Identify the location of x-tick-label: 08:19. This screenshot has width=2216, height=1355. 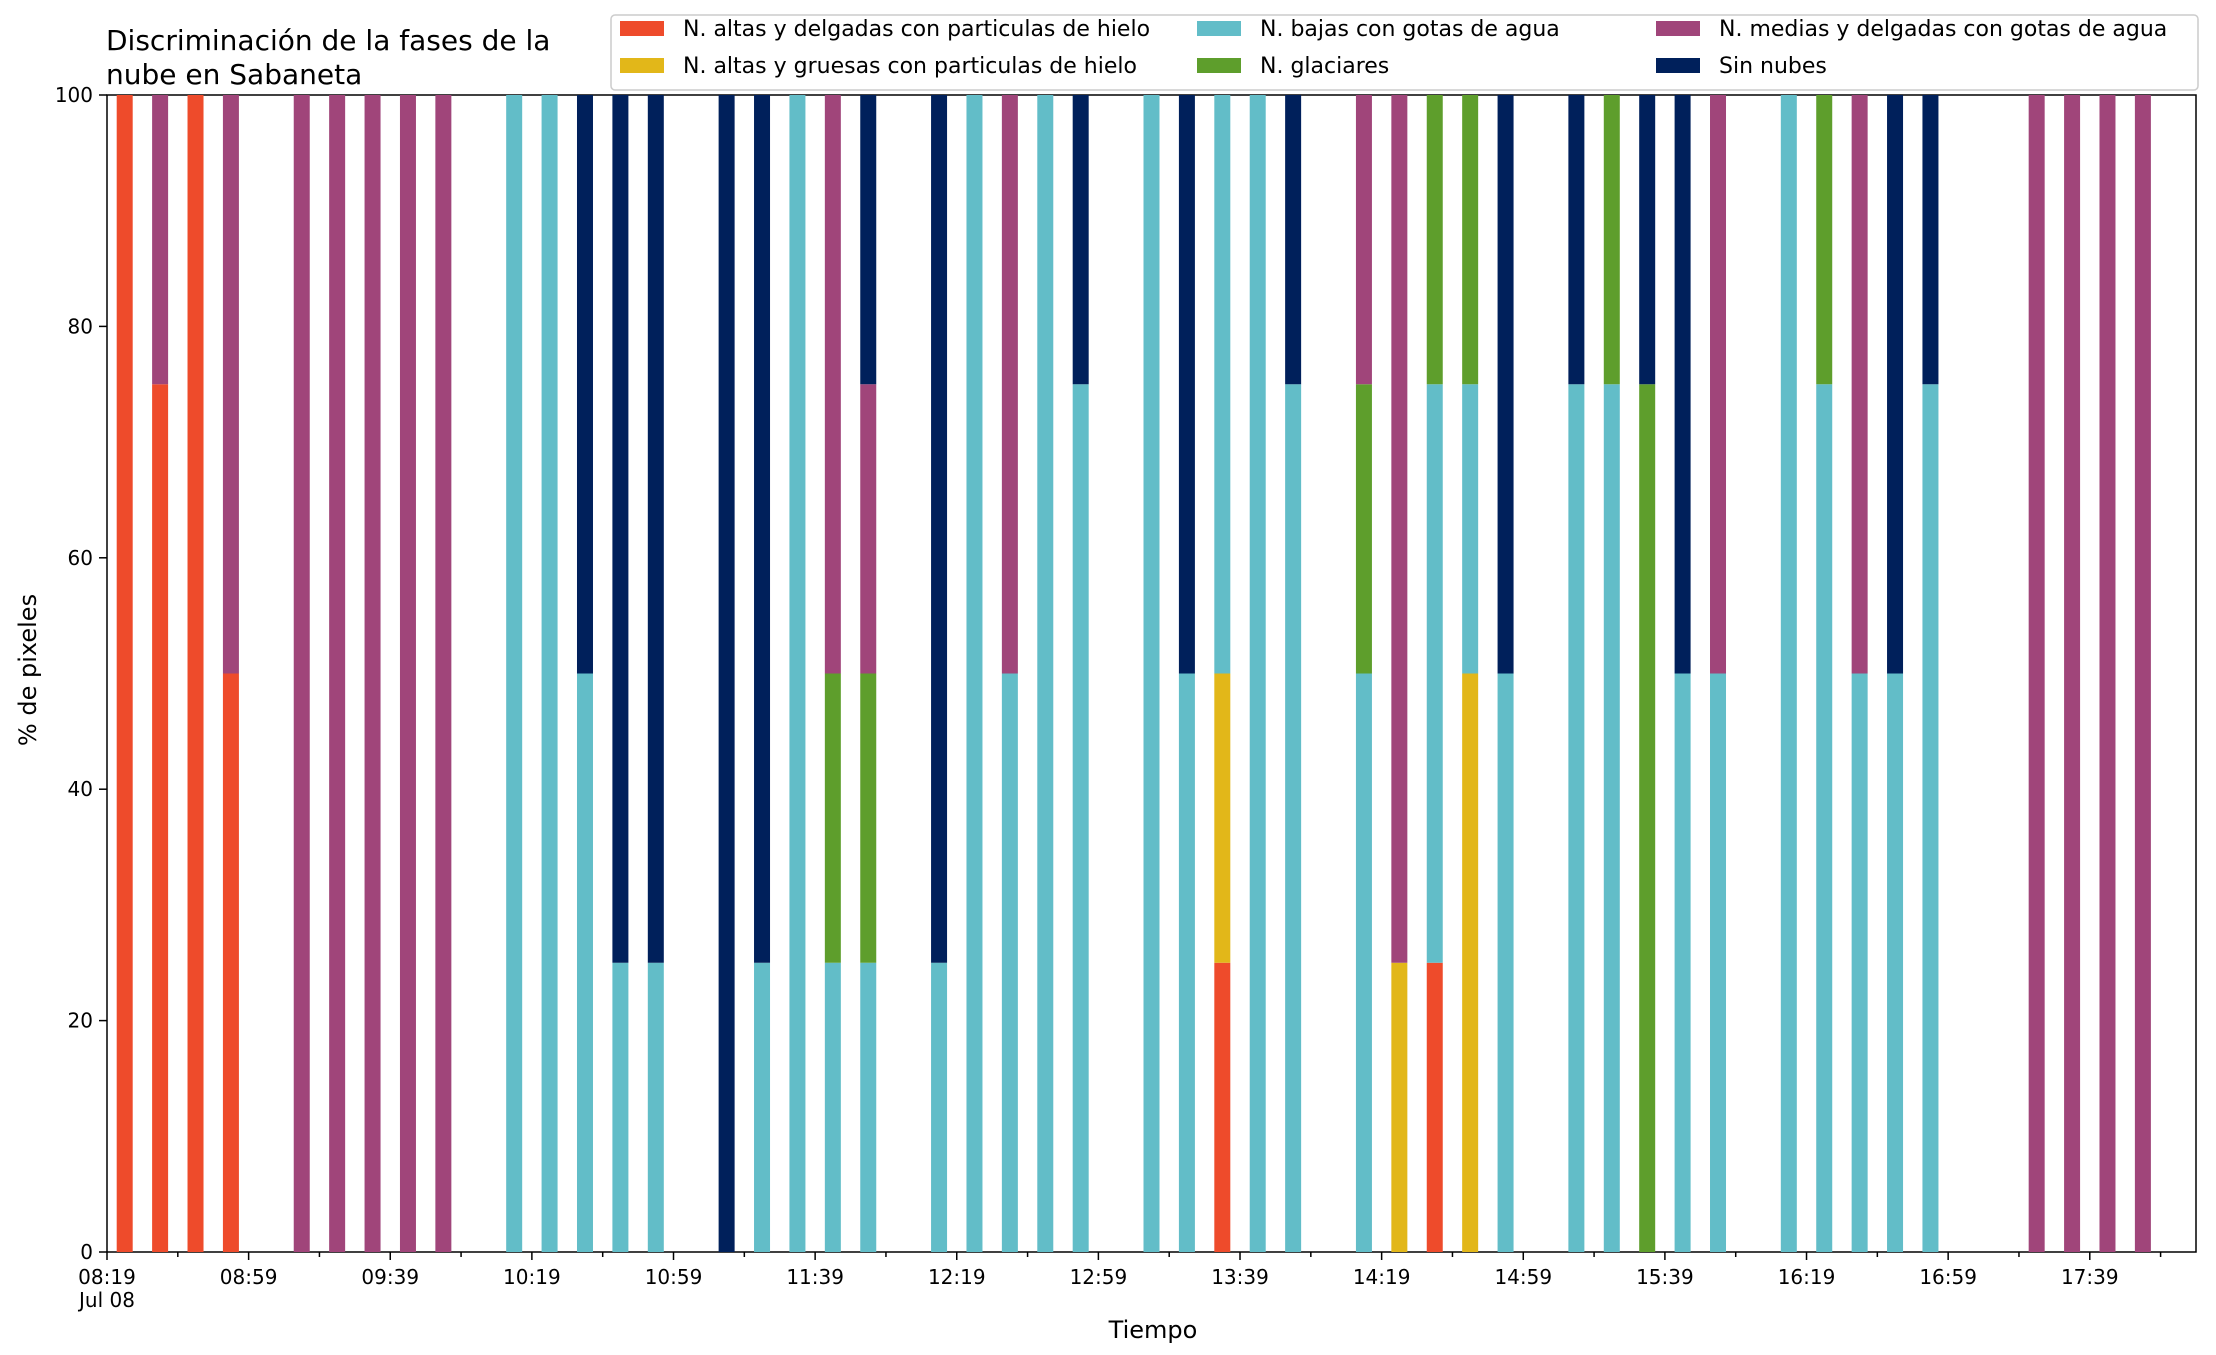
(107, 1277).